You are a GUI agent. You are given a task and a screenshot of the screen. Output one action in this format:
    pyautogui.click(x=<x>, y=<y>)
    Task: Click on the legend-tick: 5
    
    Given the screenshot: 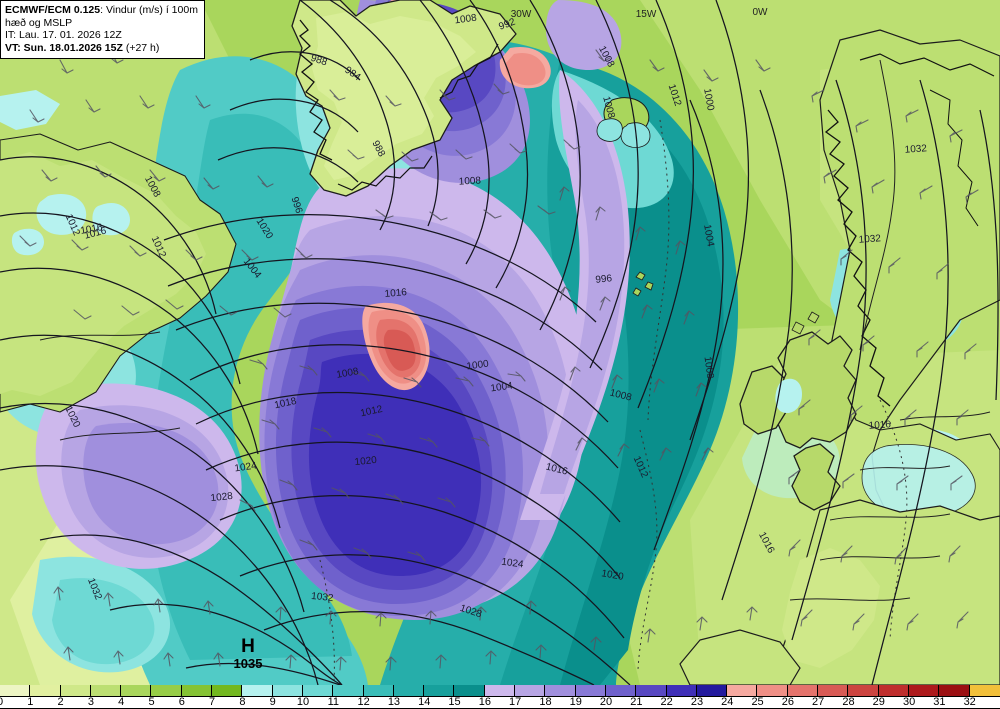 What is the action you would take?
    pyautogui.click(x=151, y=702)
    